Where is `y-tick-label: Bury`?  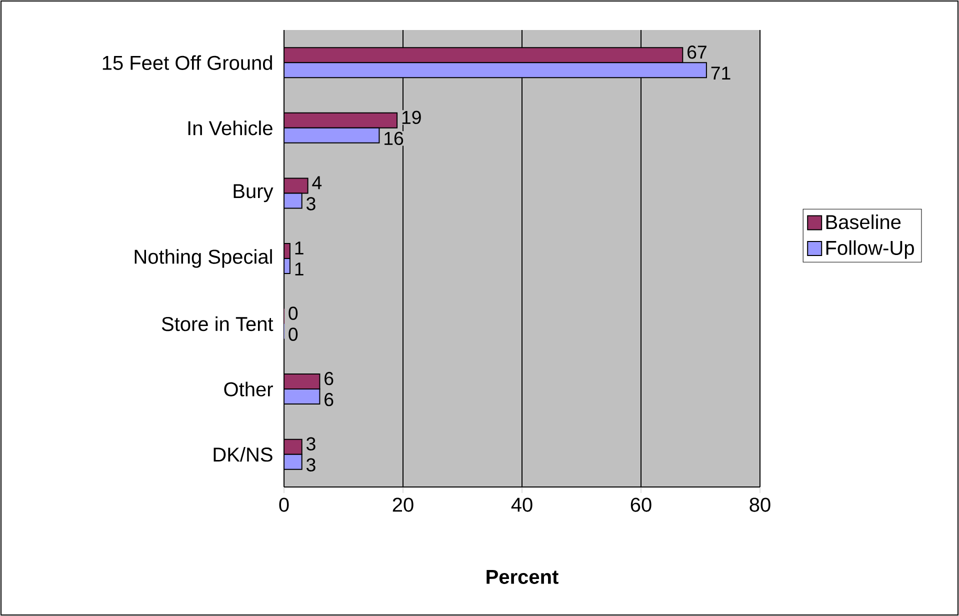
y-tick-label: Bury is located at coordinates (254, 193).